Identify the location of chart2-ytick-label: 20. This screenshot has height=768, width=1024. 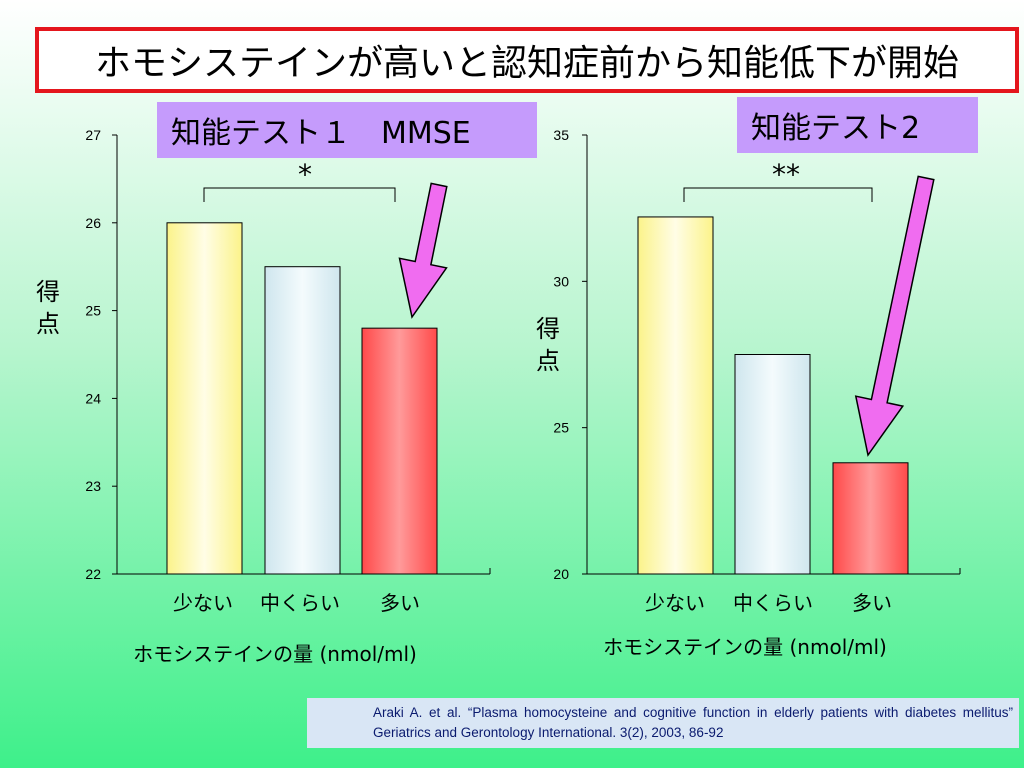
(561, 574).